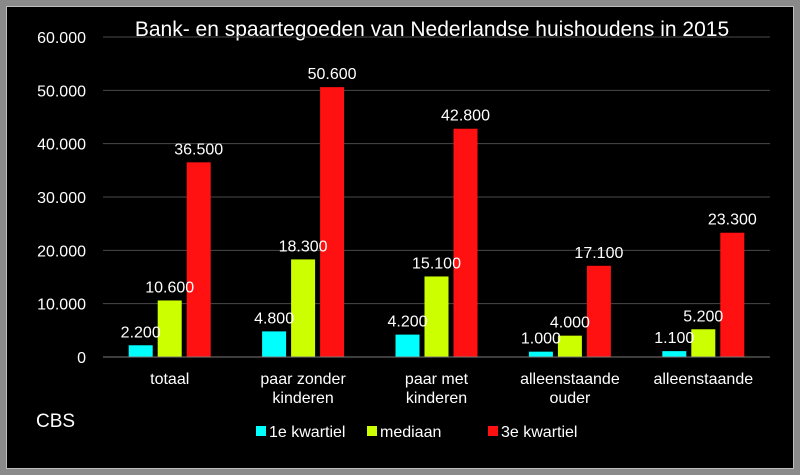 This screenshot has height=475, width=800. I want to click on legend-label: 1e kwartiel, so click(307, 432).